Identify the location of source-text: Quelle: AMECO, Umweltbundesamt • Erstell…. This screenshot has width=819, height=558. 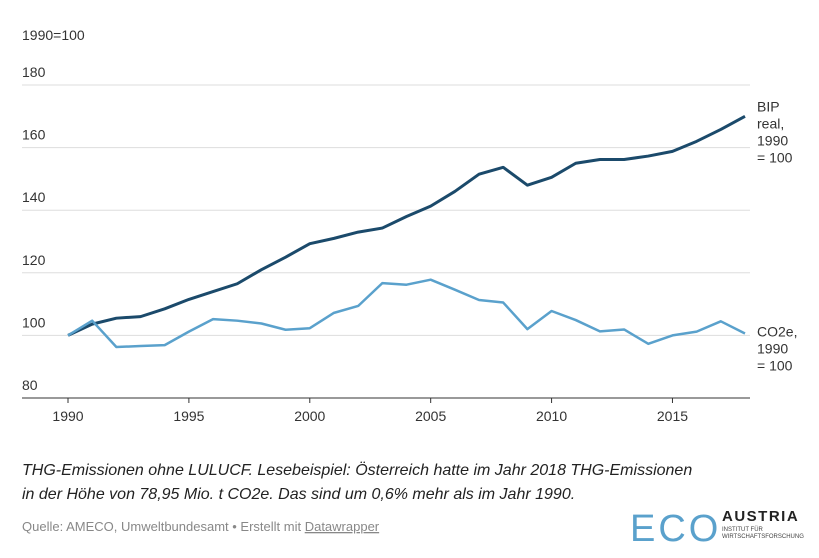
(163, 526).